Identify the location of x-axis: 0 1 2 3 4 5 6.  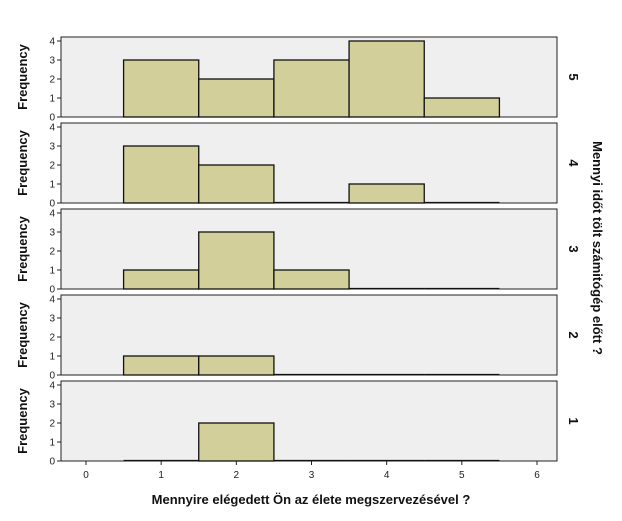
(311, 471).